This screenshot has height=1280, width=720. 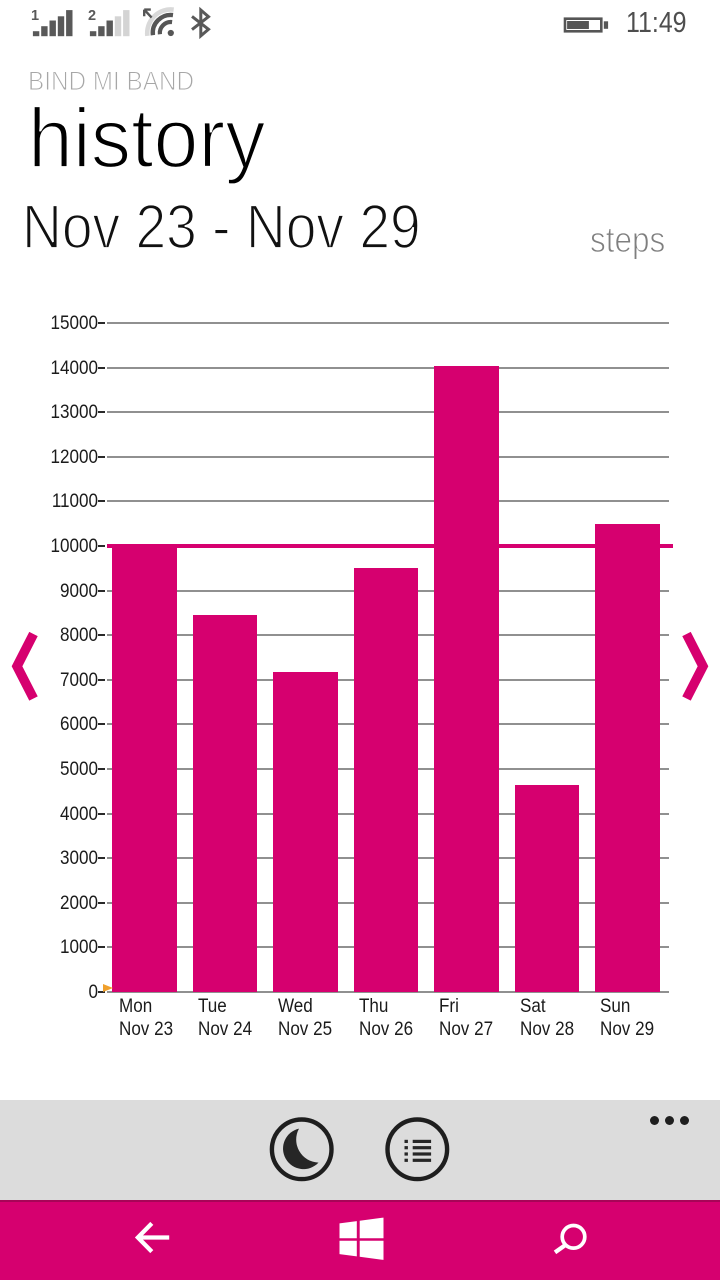 I want to click on svg-text: 1, so click(x=35, y=16).